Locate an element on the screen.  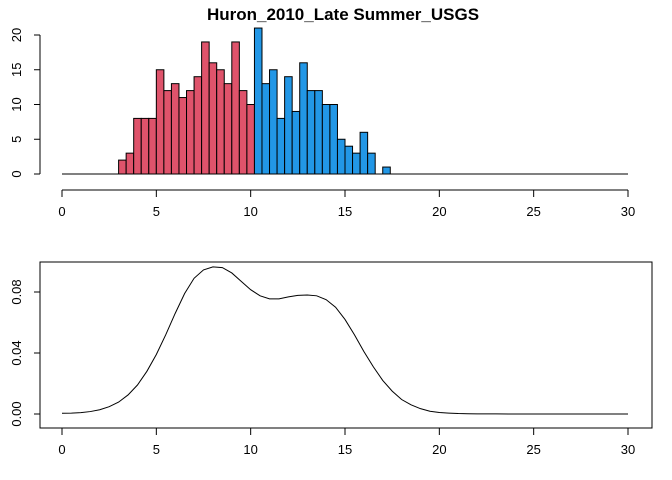
histogram-y-tick-label: 20 is located at coordinates (16, 35).